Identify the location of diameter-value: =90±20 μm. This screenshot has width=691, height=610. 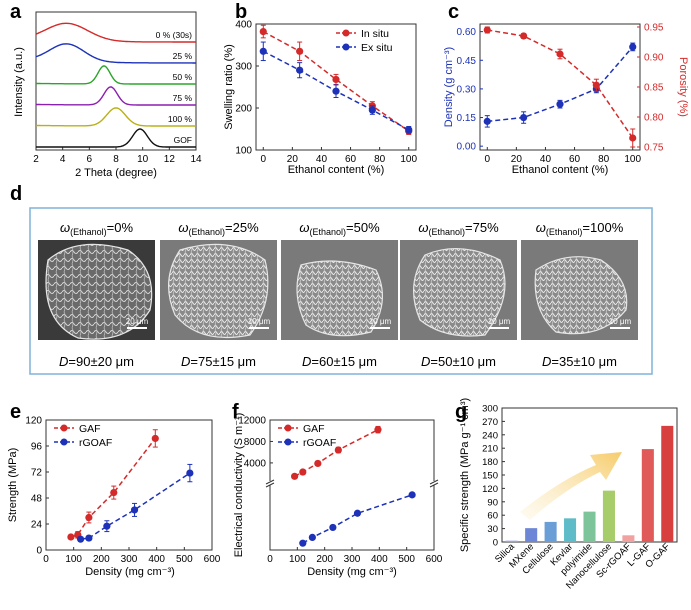
(101, 361).